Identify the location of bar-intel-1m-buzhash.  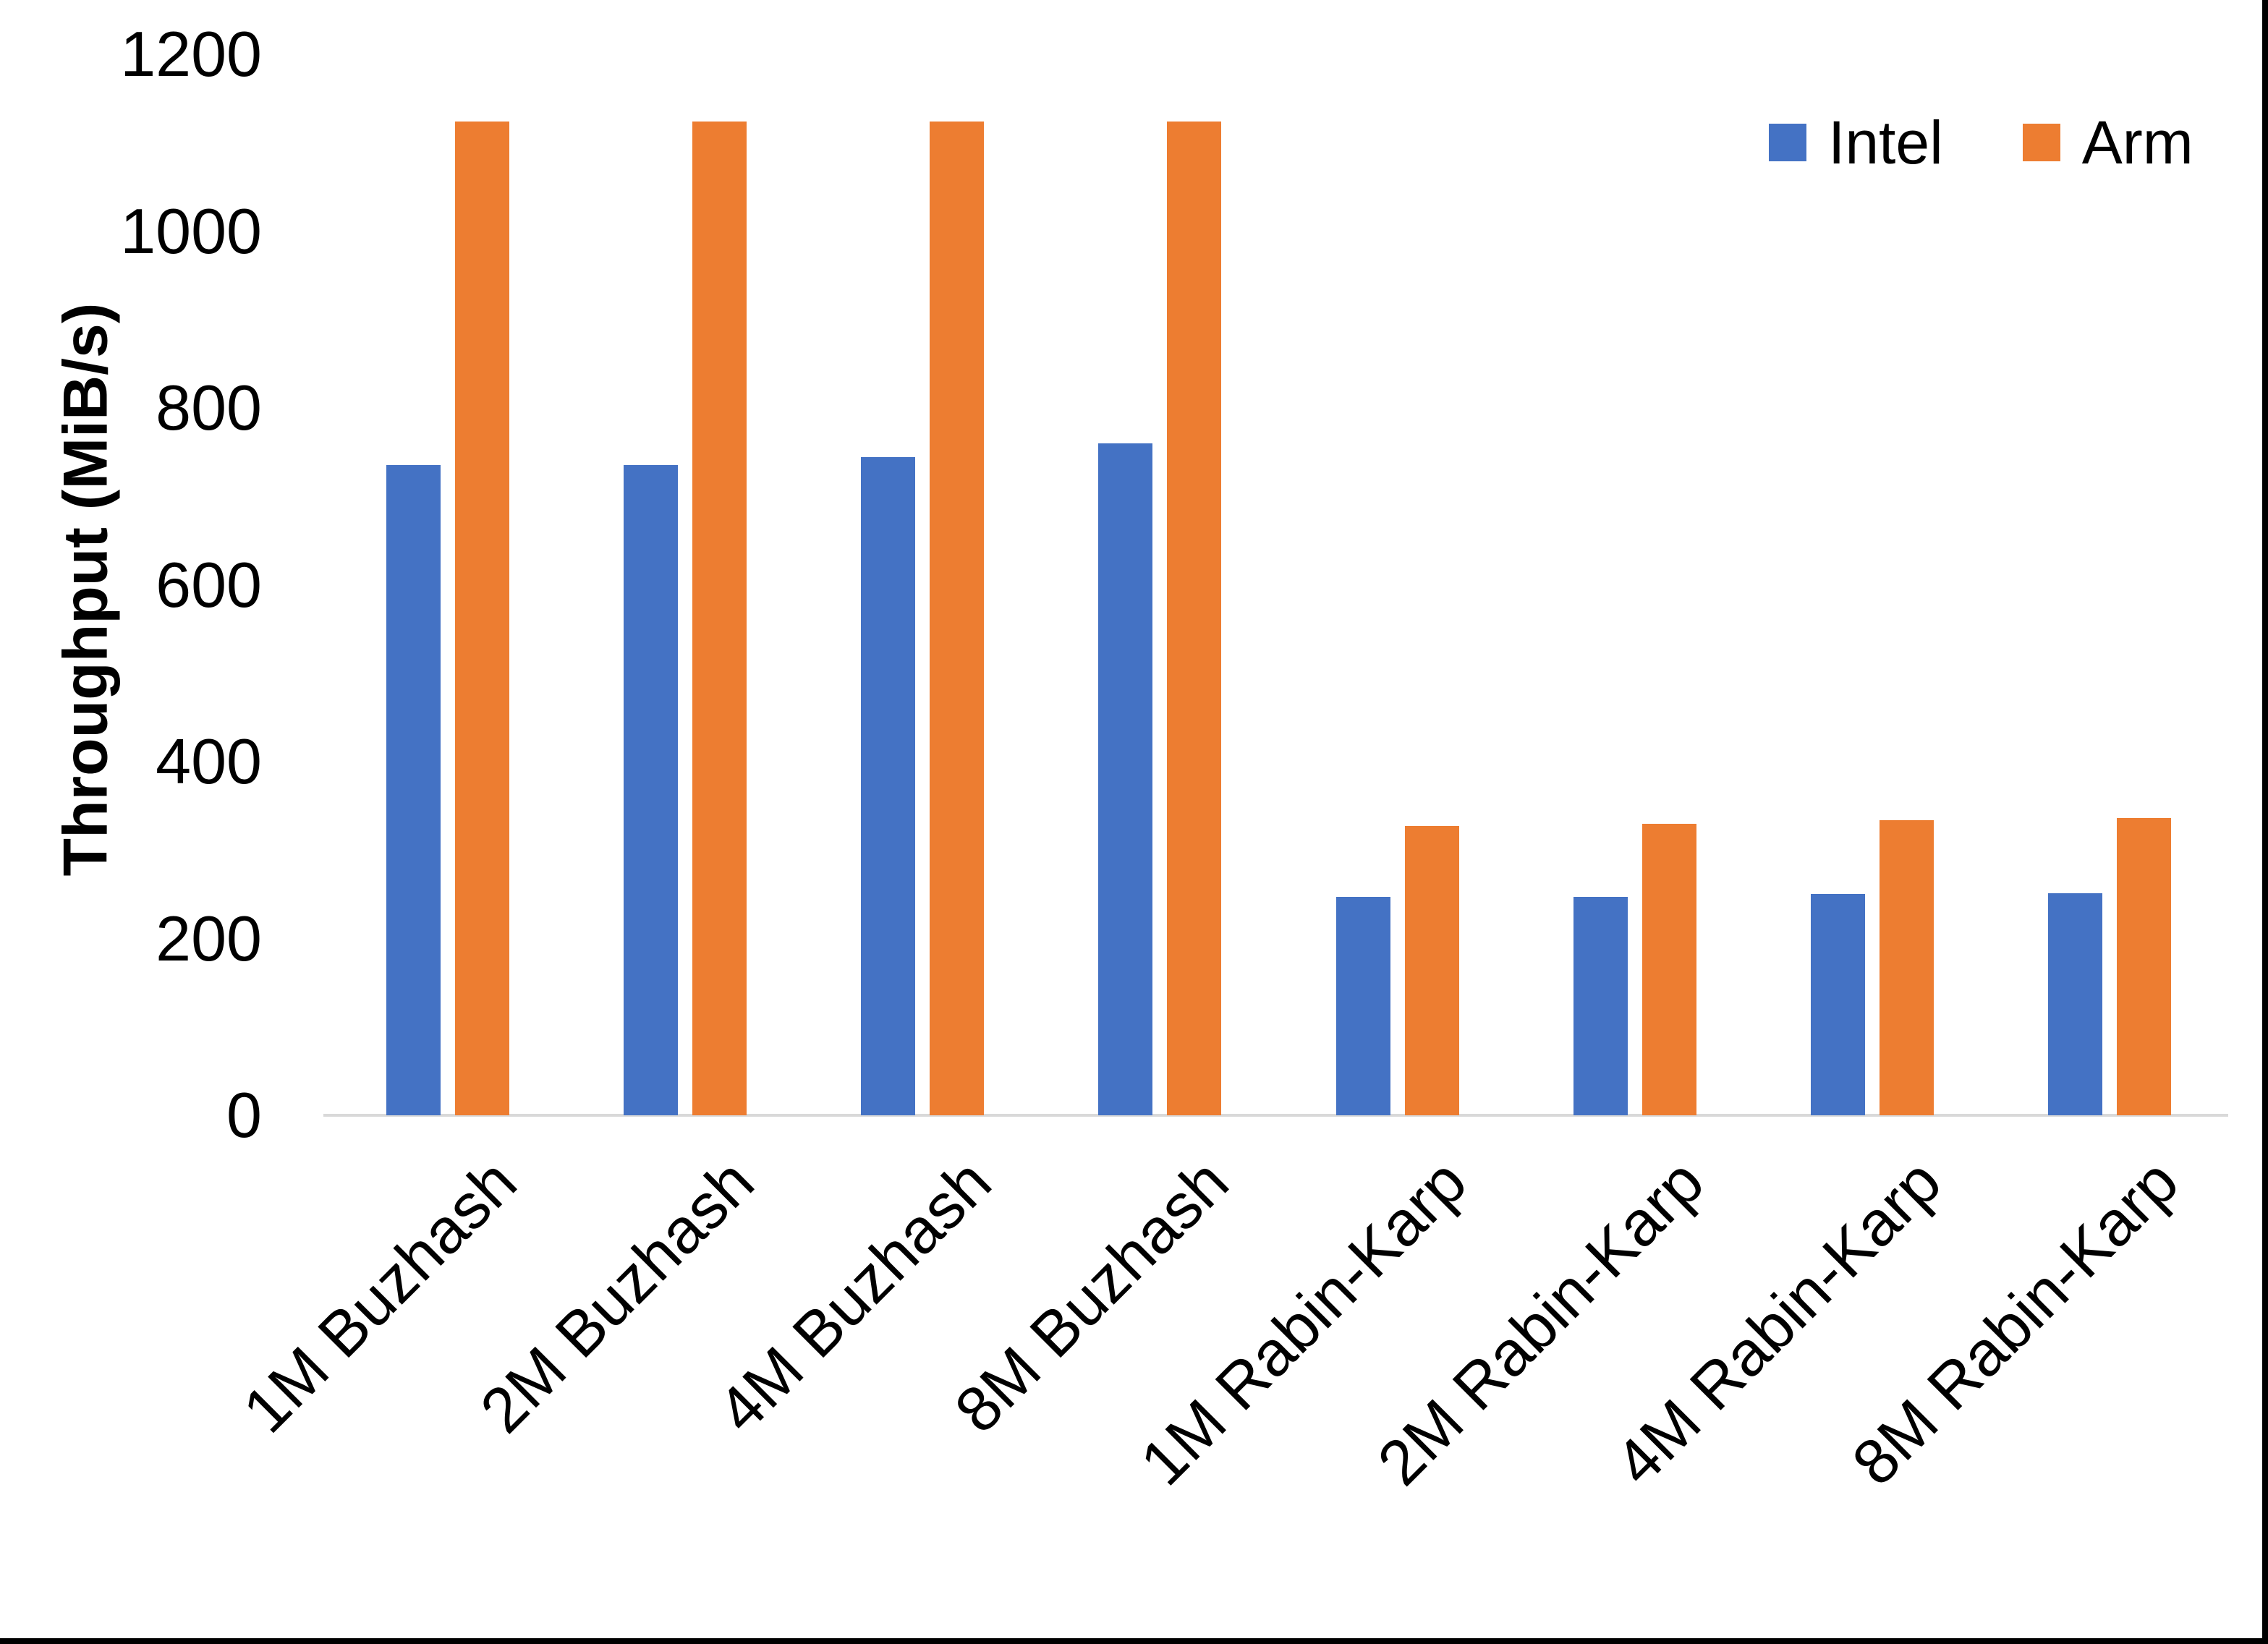
(413, 790).